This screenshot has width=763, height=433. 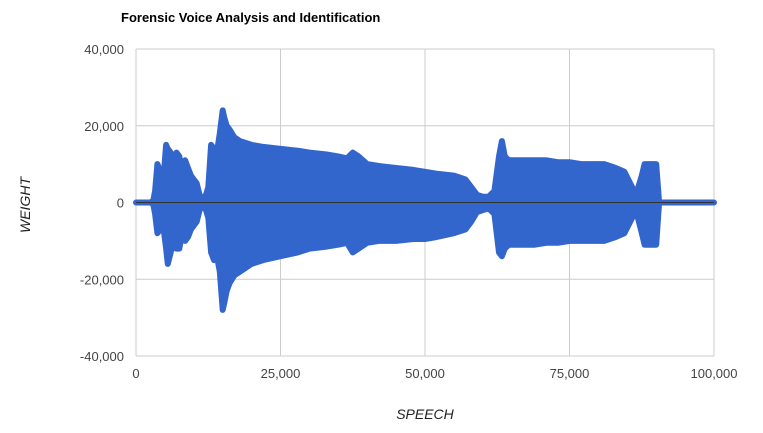 What do you see at coordinates (281, 373) in the screenshot?
I see `x-tick-label: 25,000` at bounding box center [281, 373].